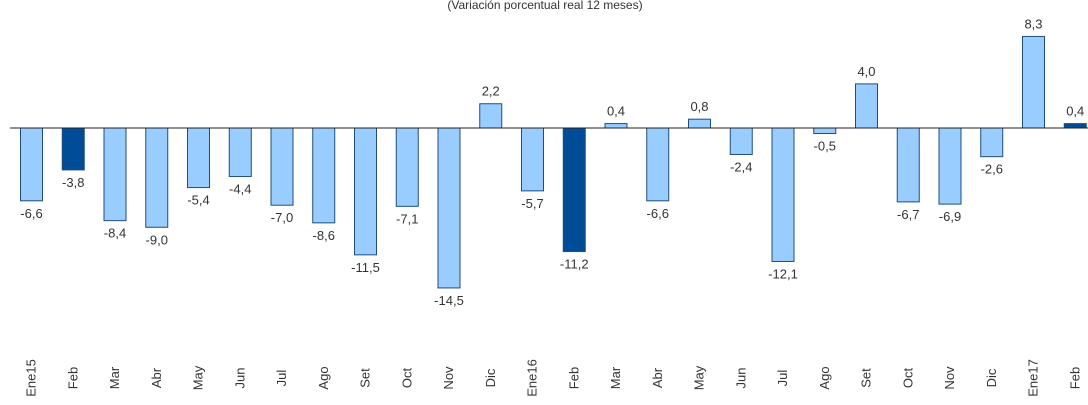  What do you see at coordinates (532, 378) in the screenshot?
I see `x-tick-label: Ene16` at bounding box center [532, 378].